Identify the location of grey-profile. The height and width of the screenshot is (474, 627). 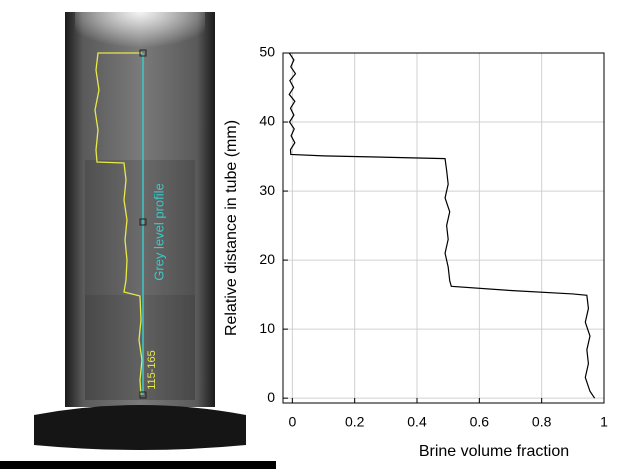
(118, 224).